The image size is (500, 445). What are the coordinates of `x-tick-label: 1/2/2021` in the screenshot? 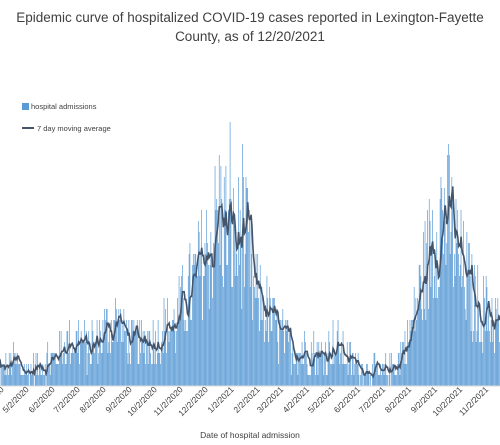 It's located at (220, 399).